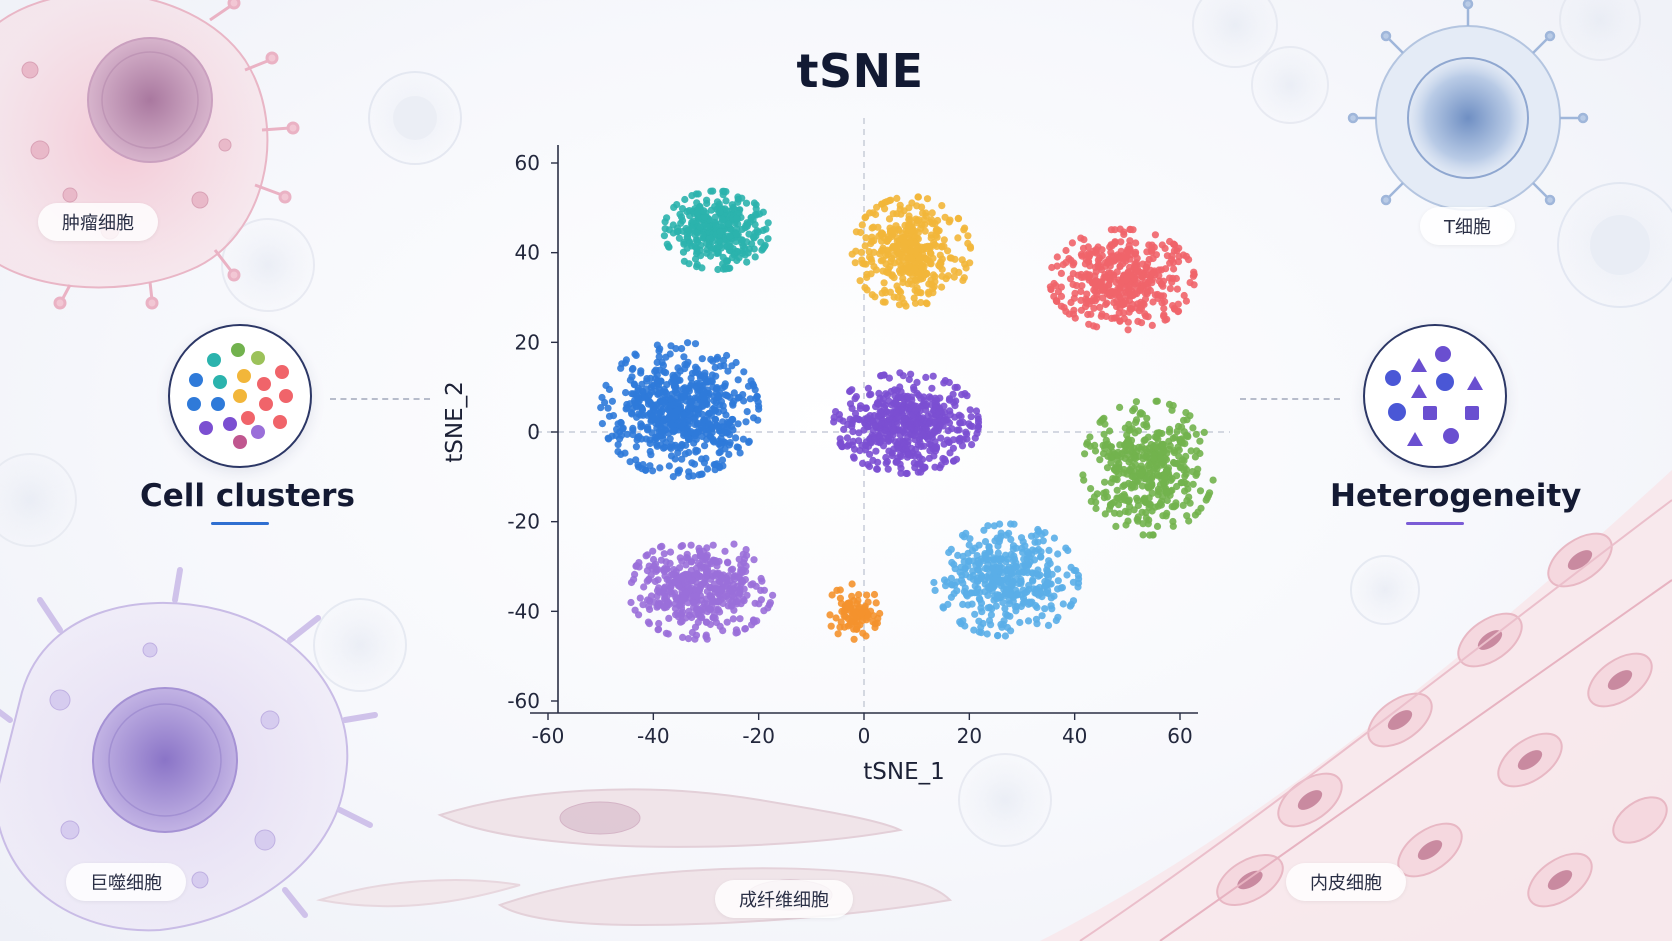 This screenshot has width=1672, height=941. I want to click on y-tick-label: 60, so click(527, 163).